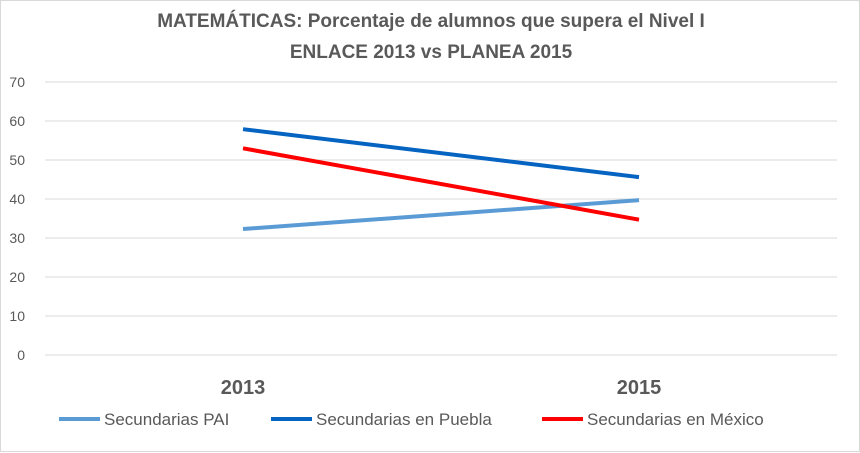  Describe the element at coordinates (17, 316) in the screenshot. I see `y-tick-label: 10` at that location.